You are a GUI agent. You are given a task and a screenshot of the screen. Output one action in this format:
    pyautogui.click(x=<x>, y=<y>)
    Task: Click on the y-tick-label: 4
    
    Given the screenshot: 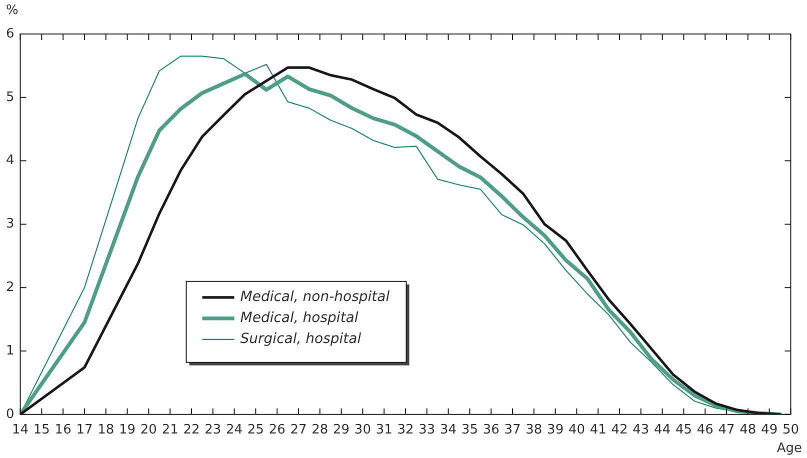 What is the action you would take?
    pyautogui.click(x=10, y=160)
    